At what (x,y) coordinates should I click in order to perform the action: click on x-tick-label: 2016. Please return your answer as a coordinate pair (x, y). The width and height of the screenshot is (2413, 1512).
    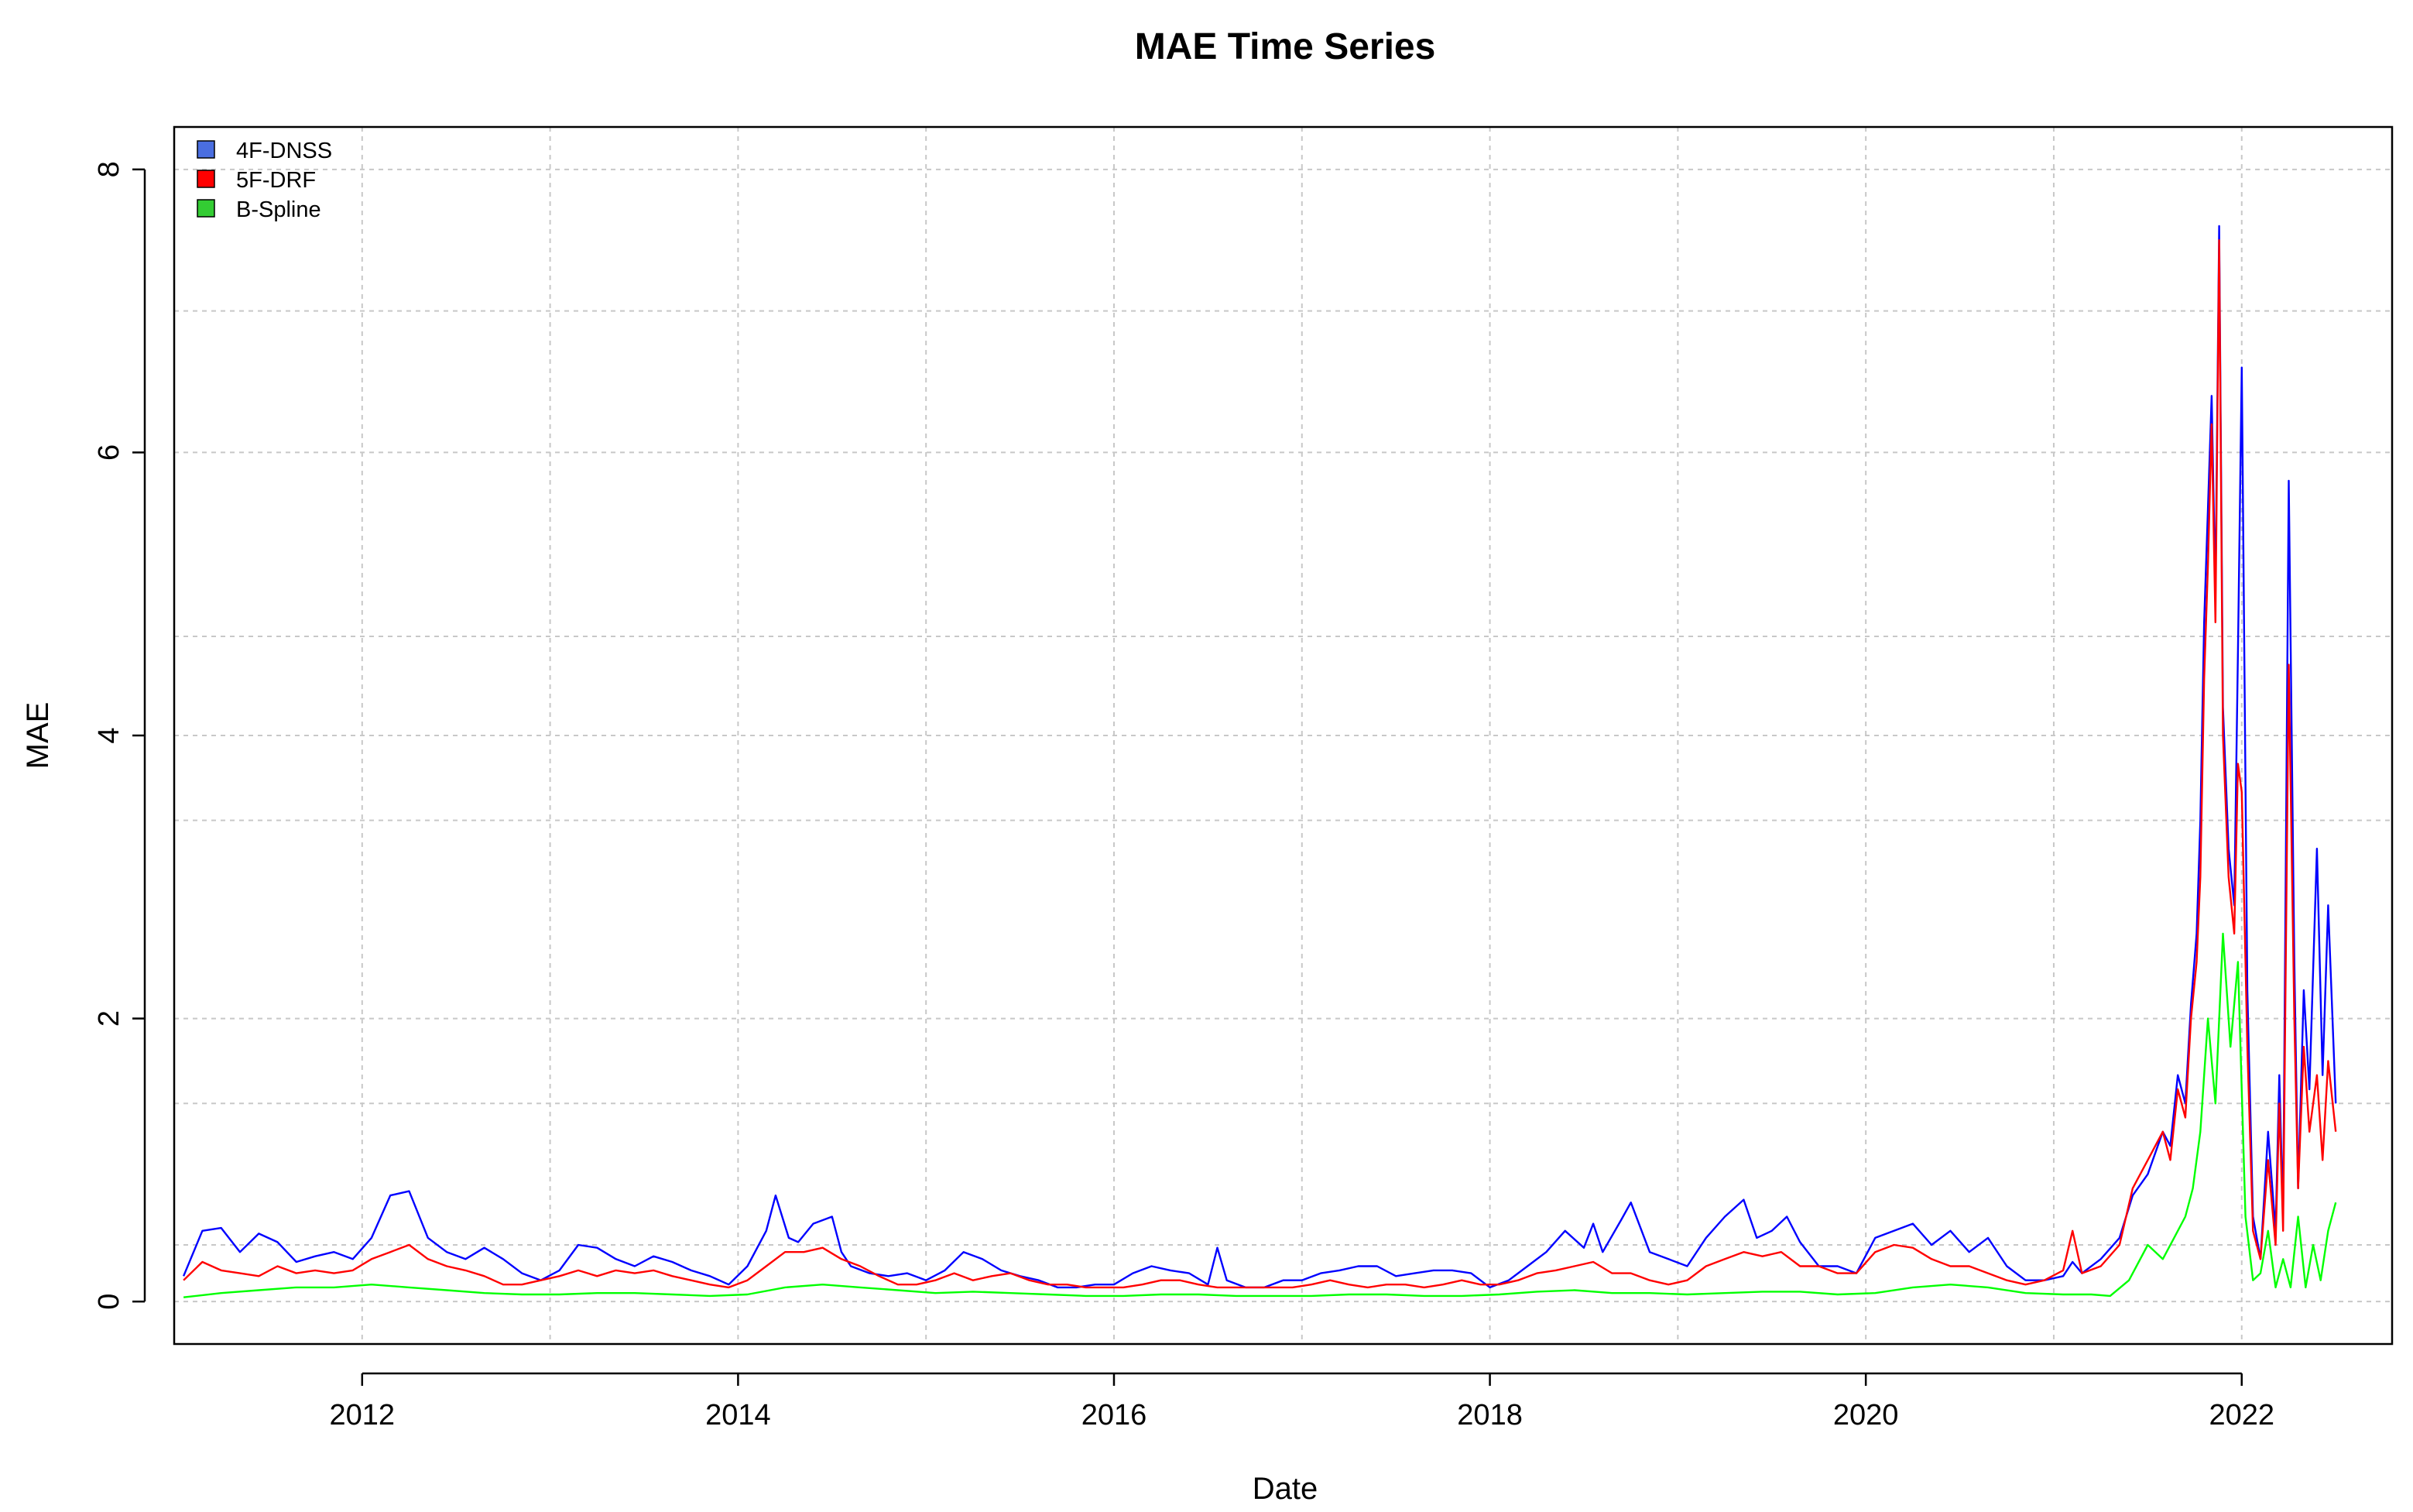
    Looking at the image, I should click on (1114, 1415).